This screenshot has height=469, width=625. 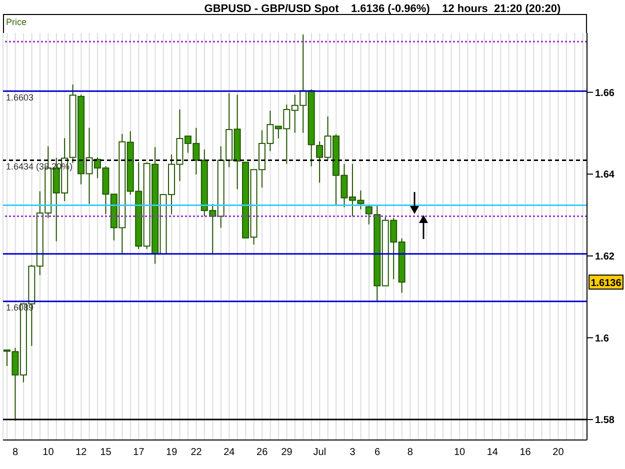 What do you see at coordinates (526, 452) in the screenshot?
I see `x-tick-label: 16` at bounding box center [526, 452].